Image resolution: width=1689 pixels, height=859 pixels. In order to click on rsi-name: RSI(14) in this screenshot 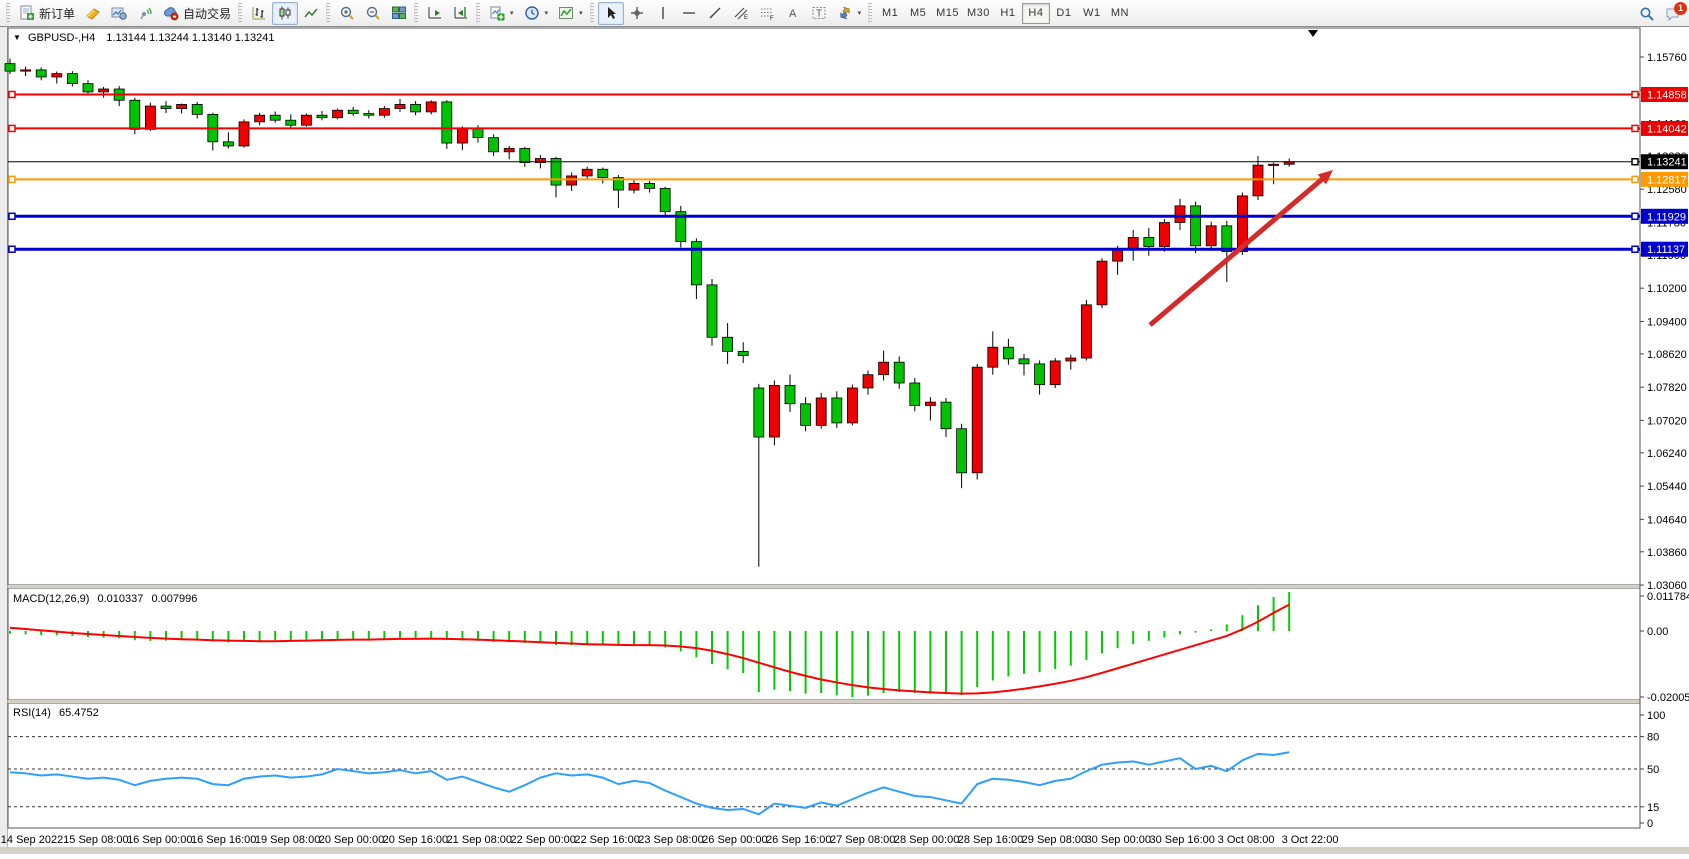, I will do `click(32, 713)`.